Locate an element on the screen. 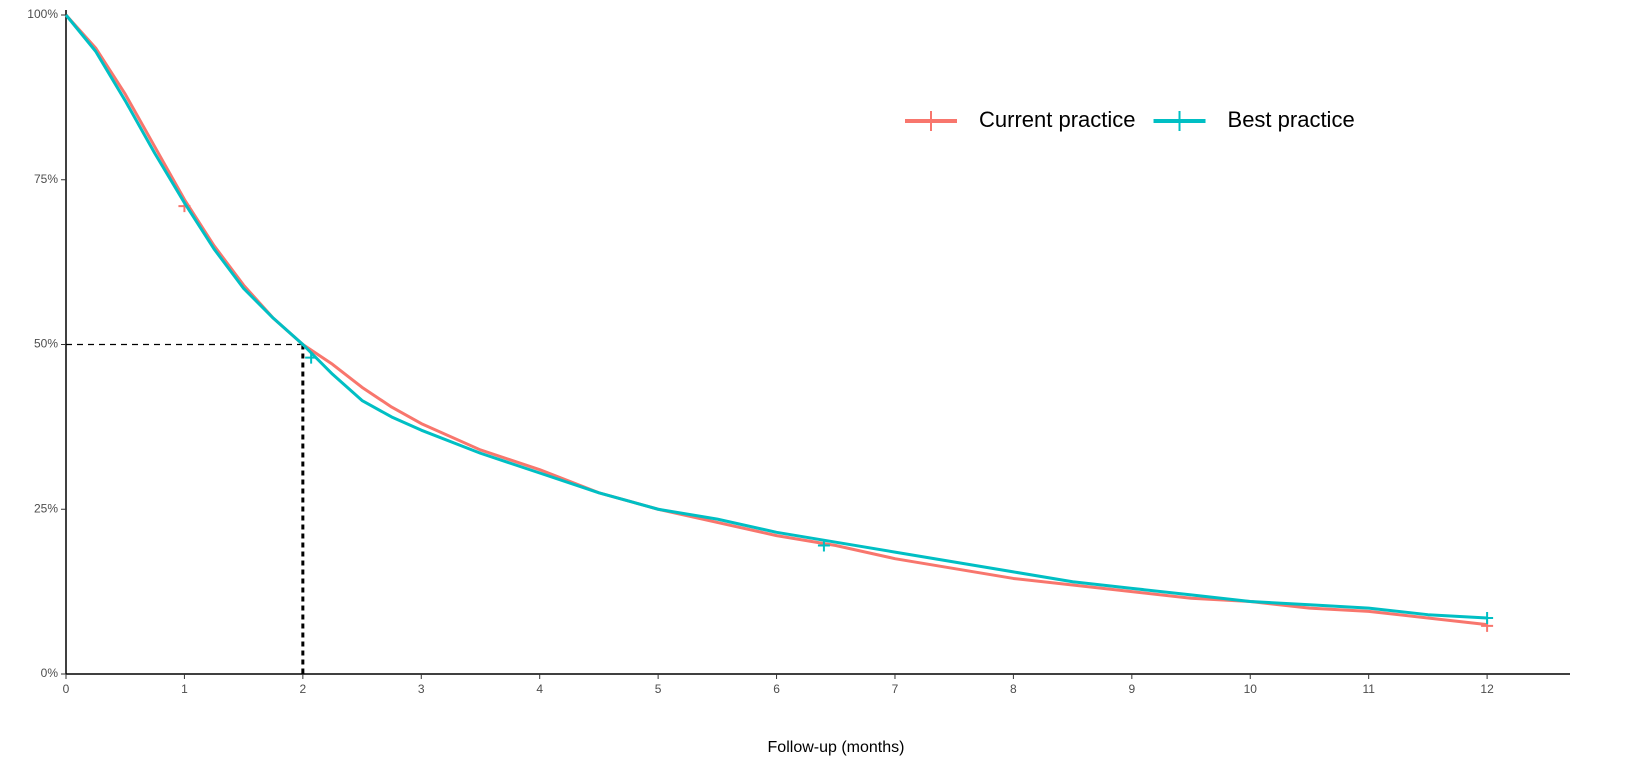 Image resolution: width=1625 pixels, height=763 pixels. x-tick-label: 11 is located at coordinates (1368, 689).